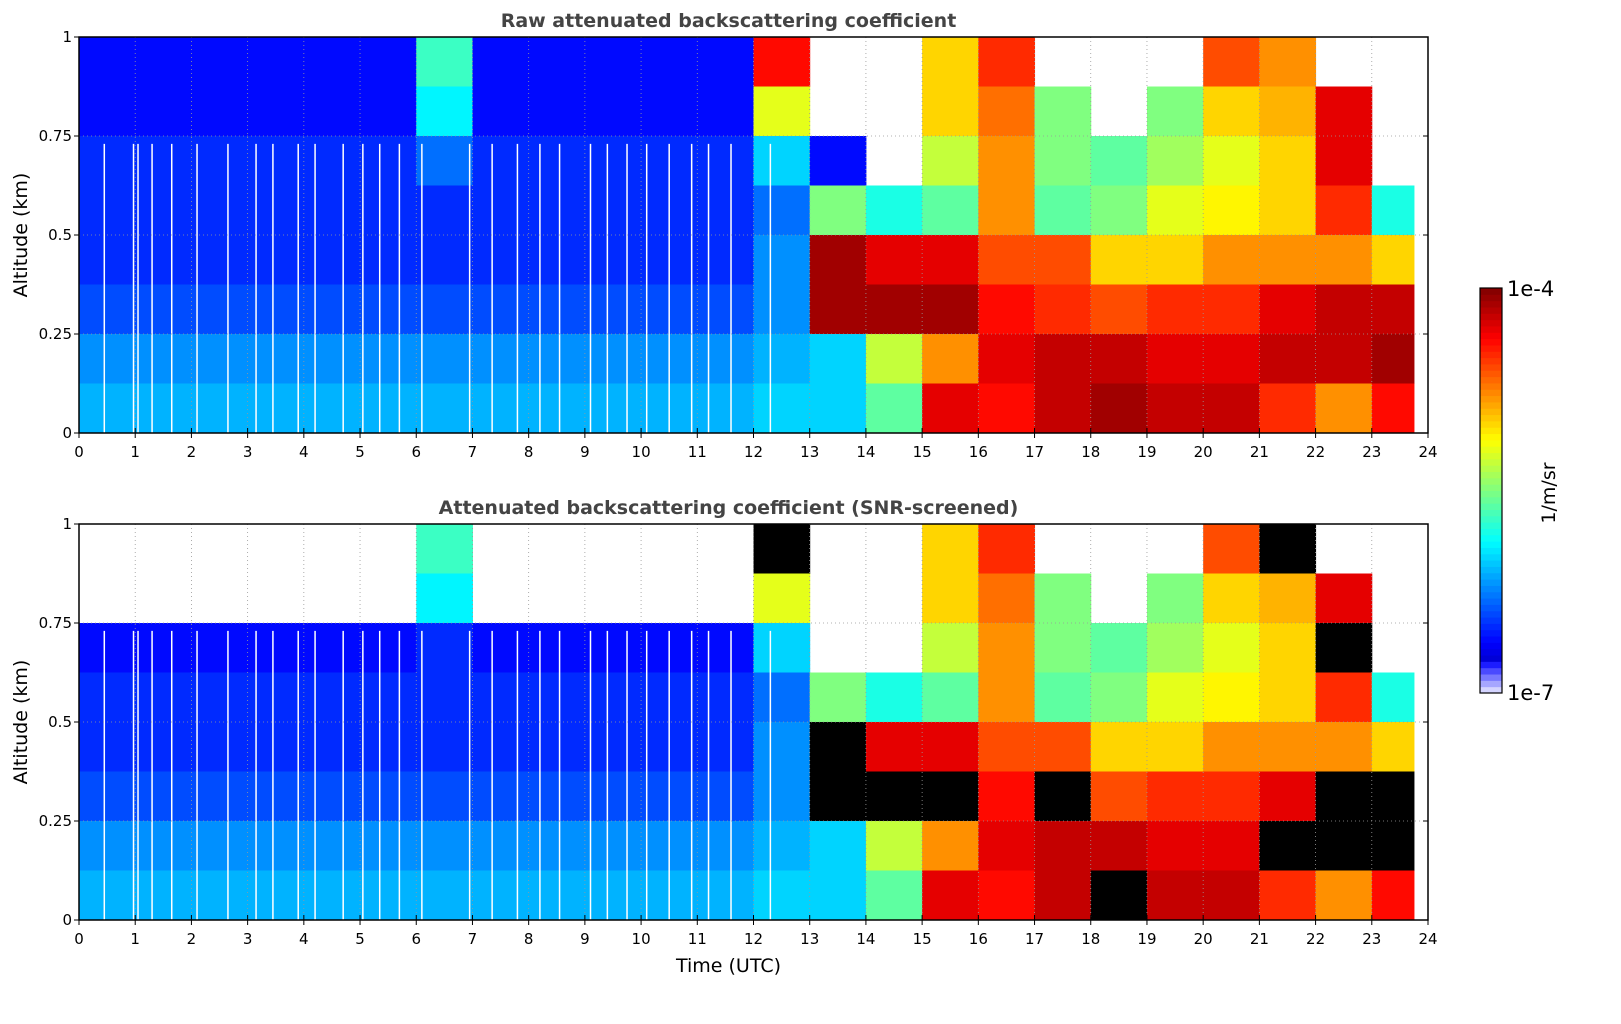 The width and height of the screenshot is (1621, 1024). Describe the element at coordinates (1549, 492) in the screenshot. I see `colorbar-unit-label: 1/m/sr` at that location.